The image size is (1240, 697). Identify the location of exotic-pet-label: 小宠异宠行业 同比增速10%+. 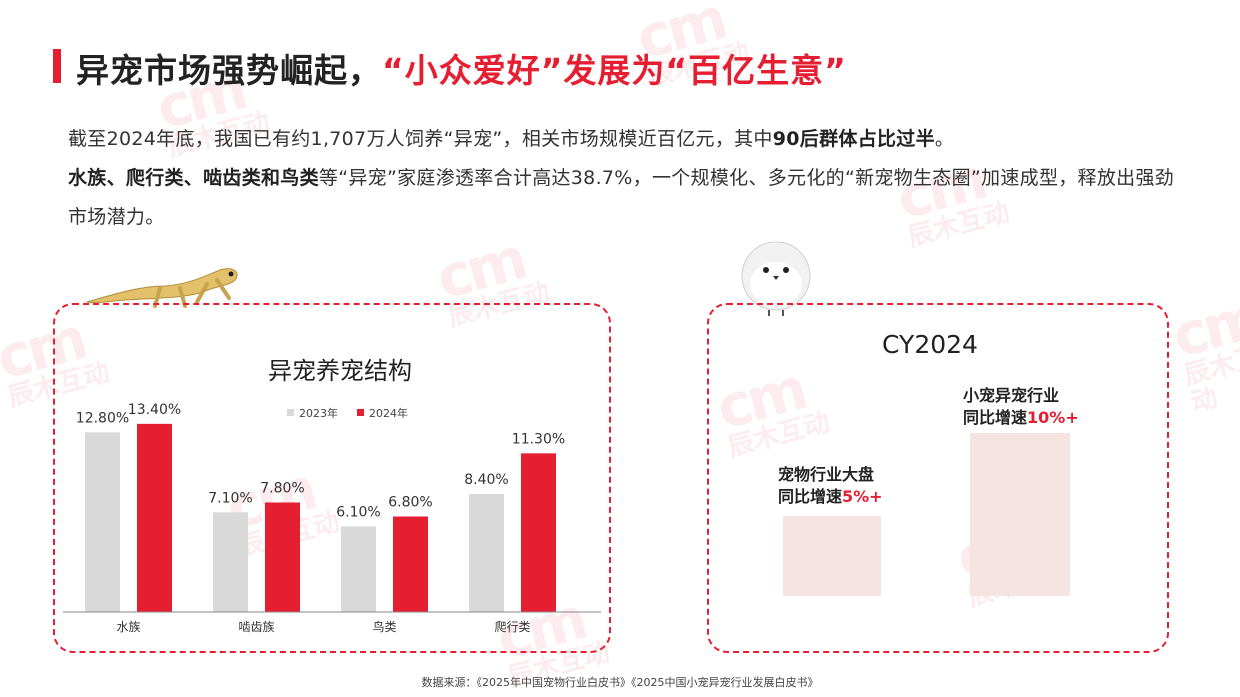
(1021, 407).